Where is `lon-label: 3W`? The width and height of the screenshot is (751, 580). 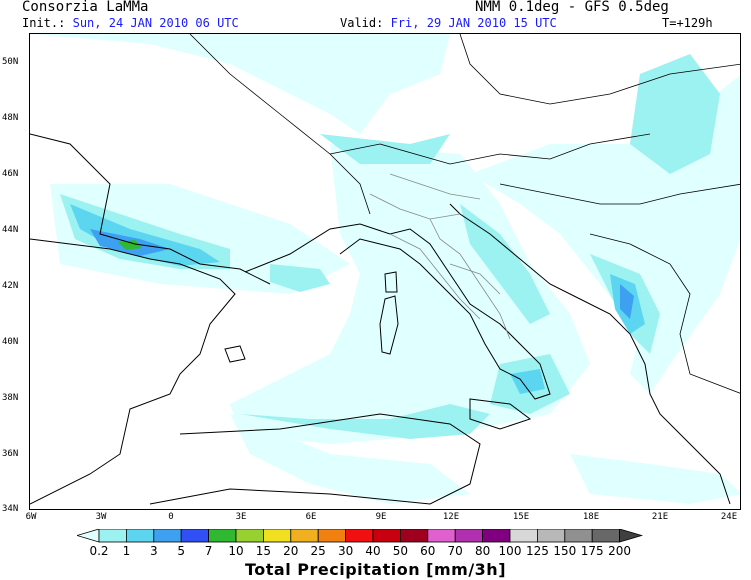 lon-label: 3W is located at coordinates (101, 517).